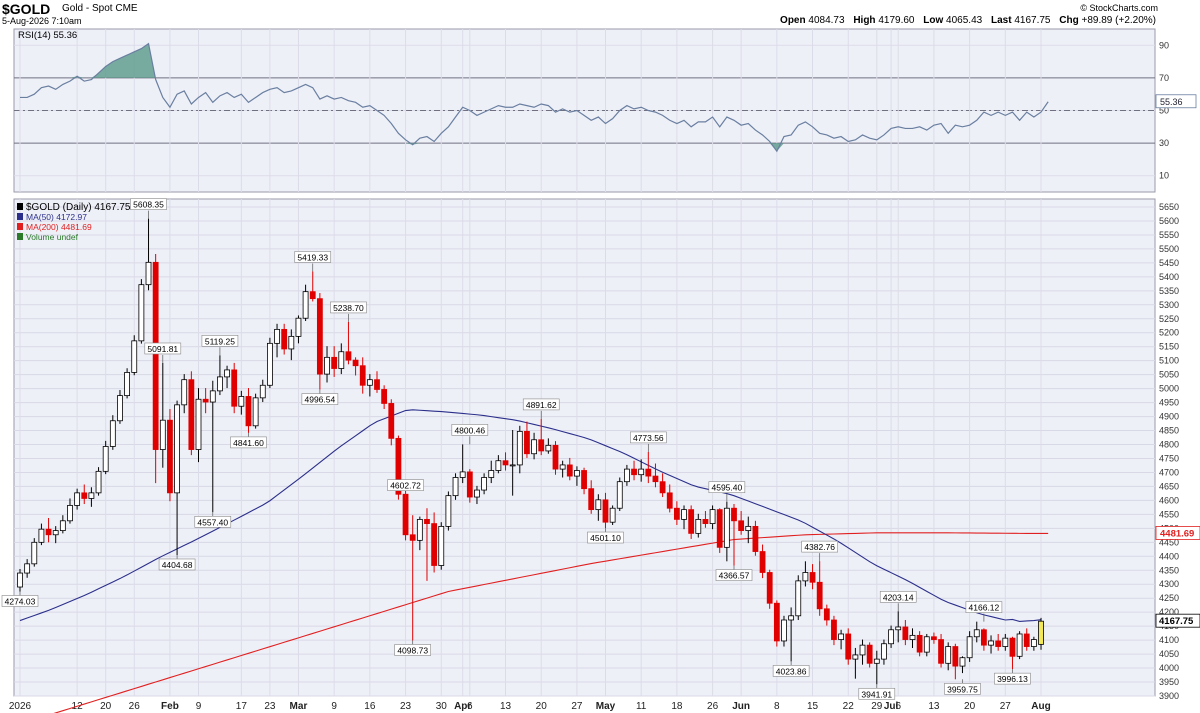 The width and height of the screenshot is (1200, 713). I want to click on rsi-overbought-fill, so click(123, 60).